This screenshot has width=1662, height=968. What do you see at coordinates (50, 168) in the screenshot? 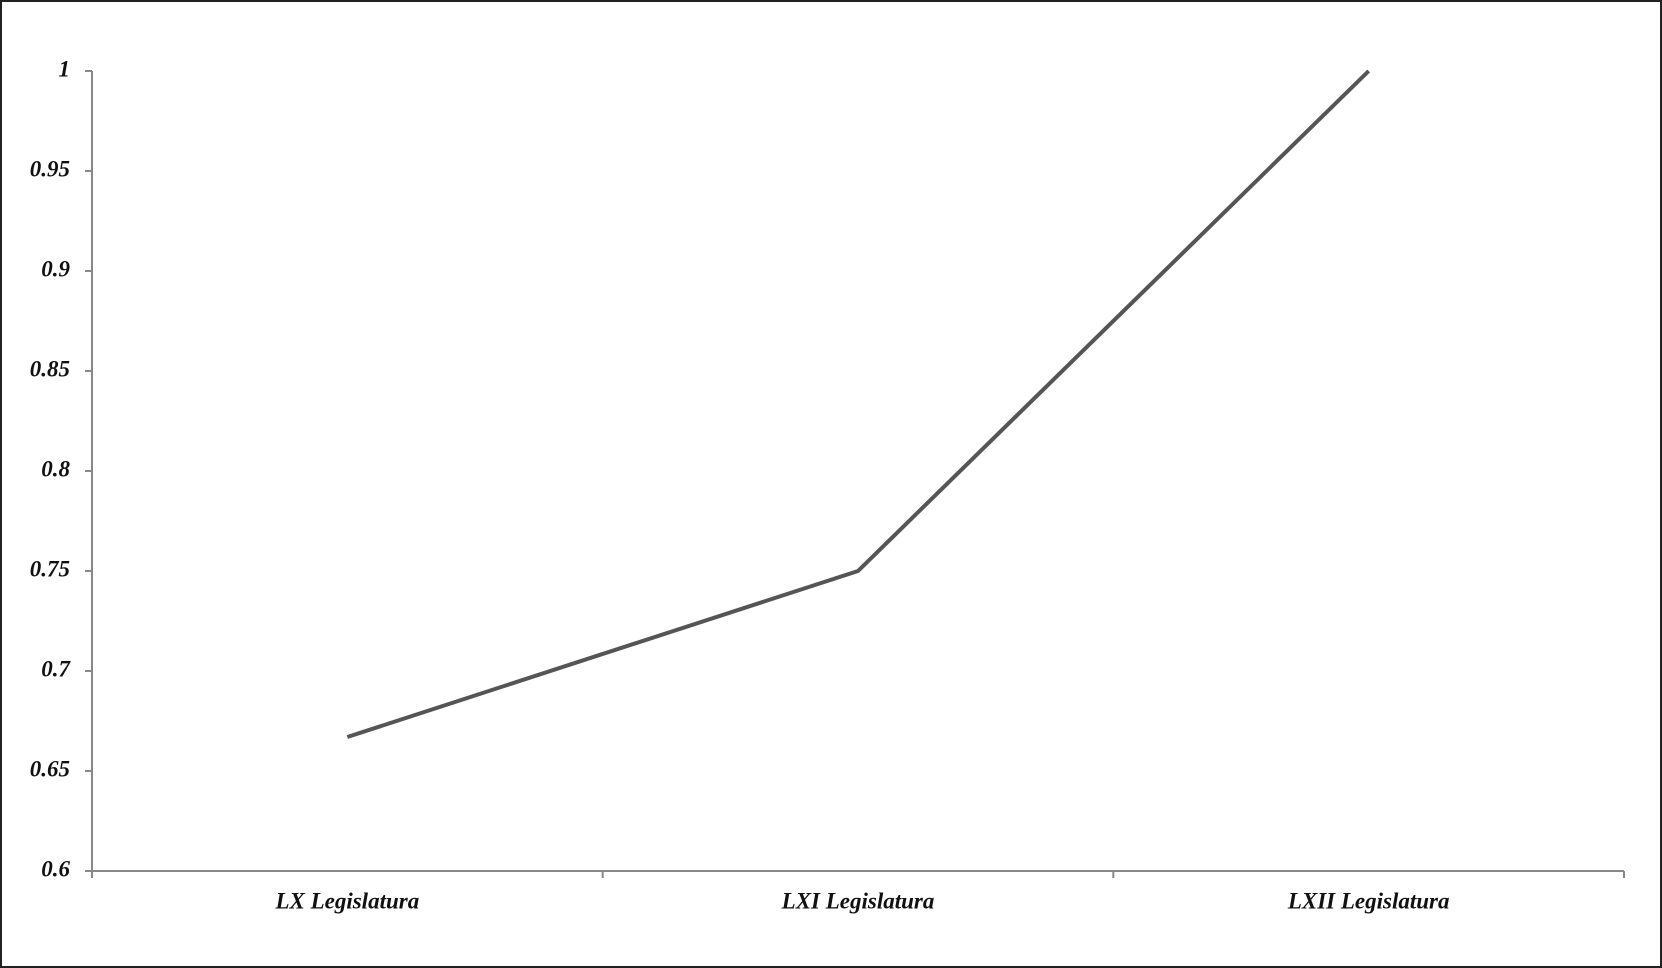
I see `y-tick-label: 0.95` at bounding box center [50, 168].